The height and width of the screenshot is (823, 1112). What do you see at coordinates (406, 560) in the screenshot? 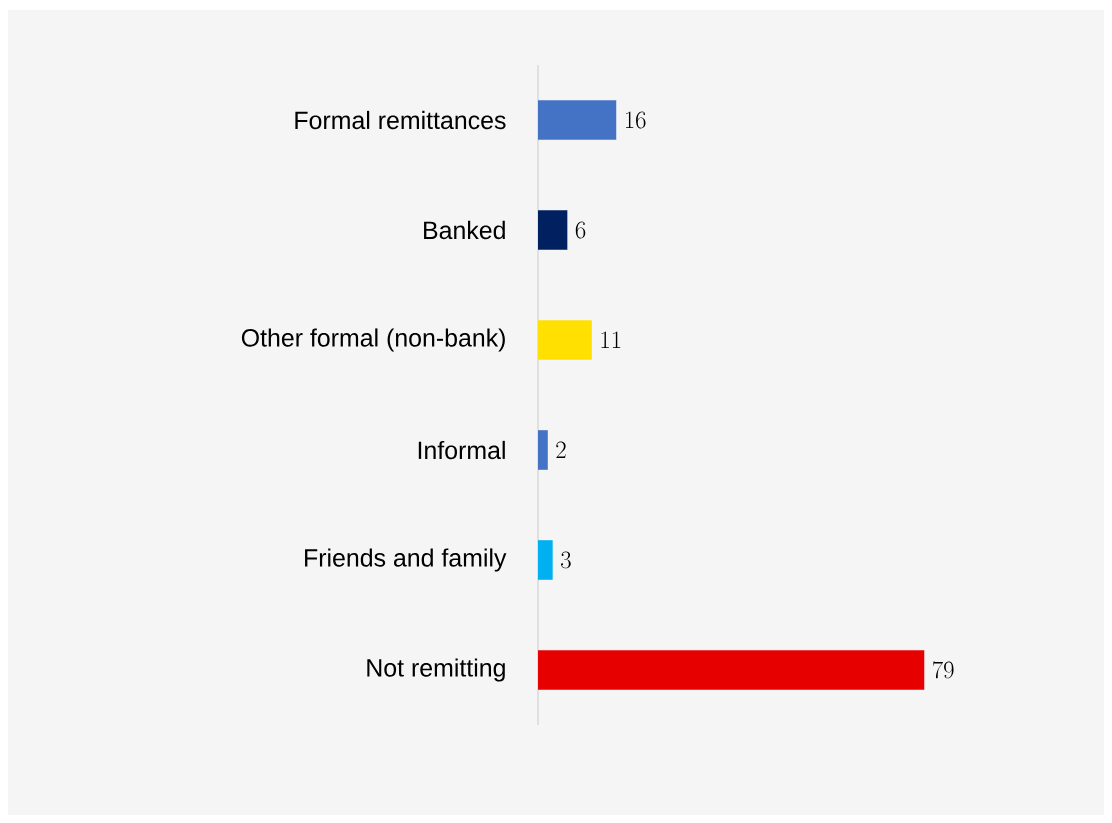
I see `y-tick-label: Friends and family` at bounding box center [406, 560].